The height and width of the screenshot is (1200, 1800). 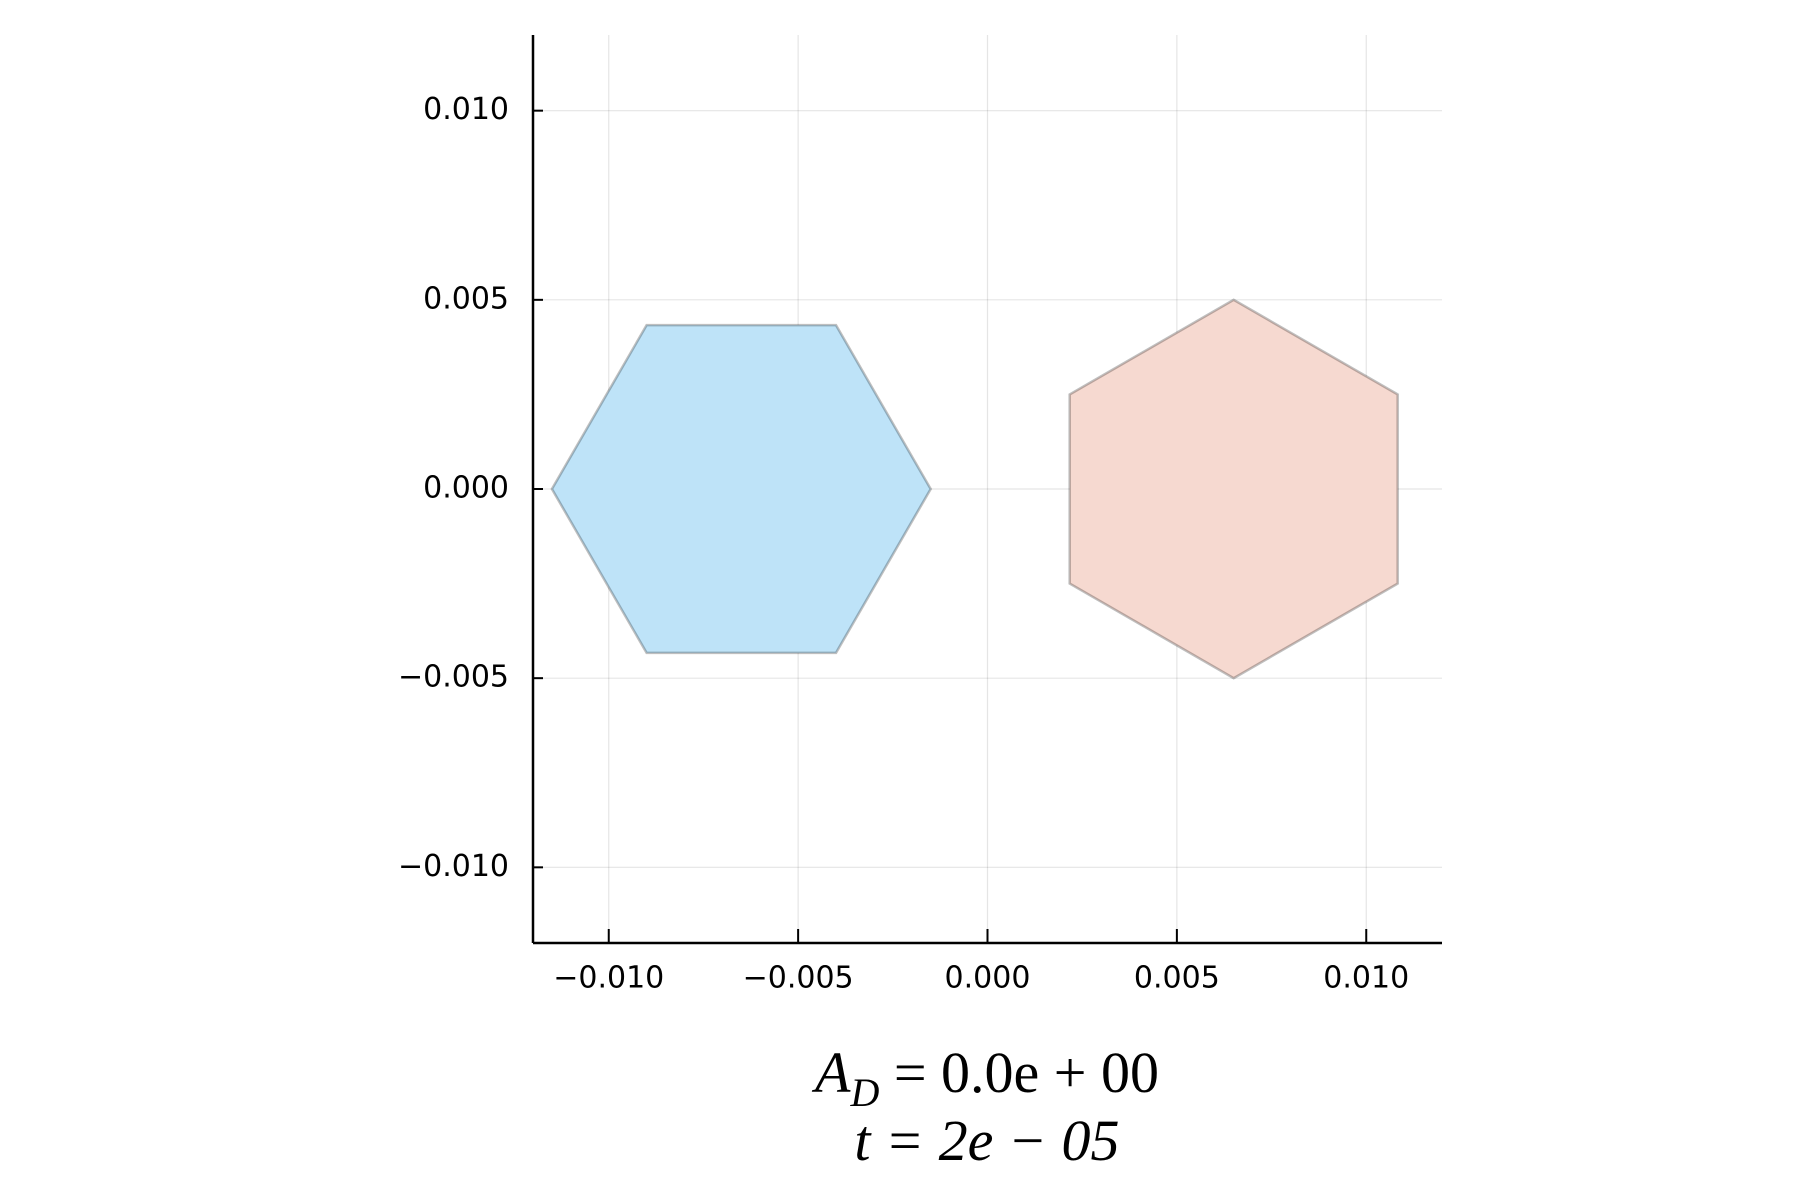 I want to click on x-tick-label: 0.005, so click(x=1177, y=978).